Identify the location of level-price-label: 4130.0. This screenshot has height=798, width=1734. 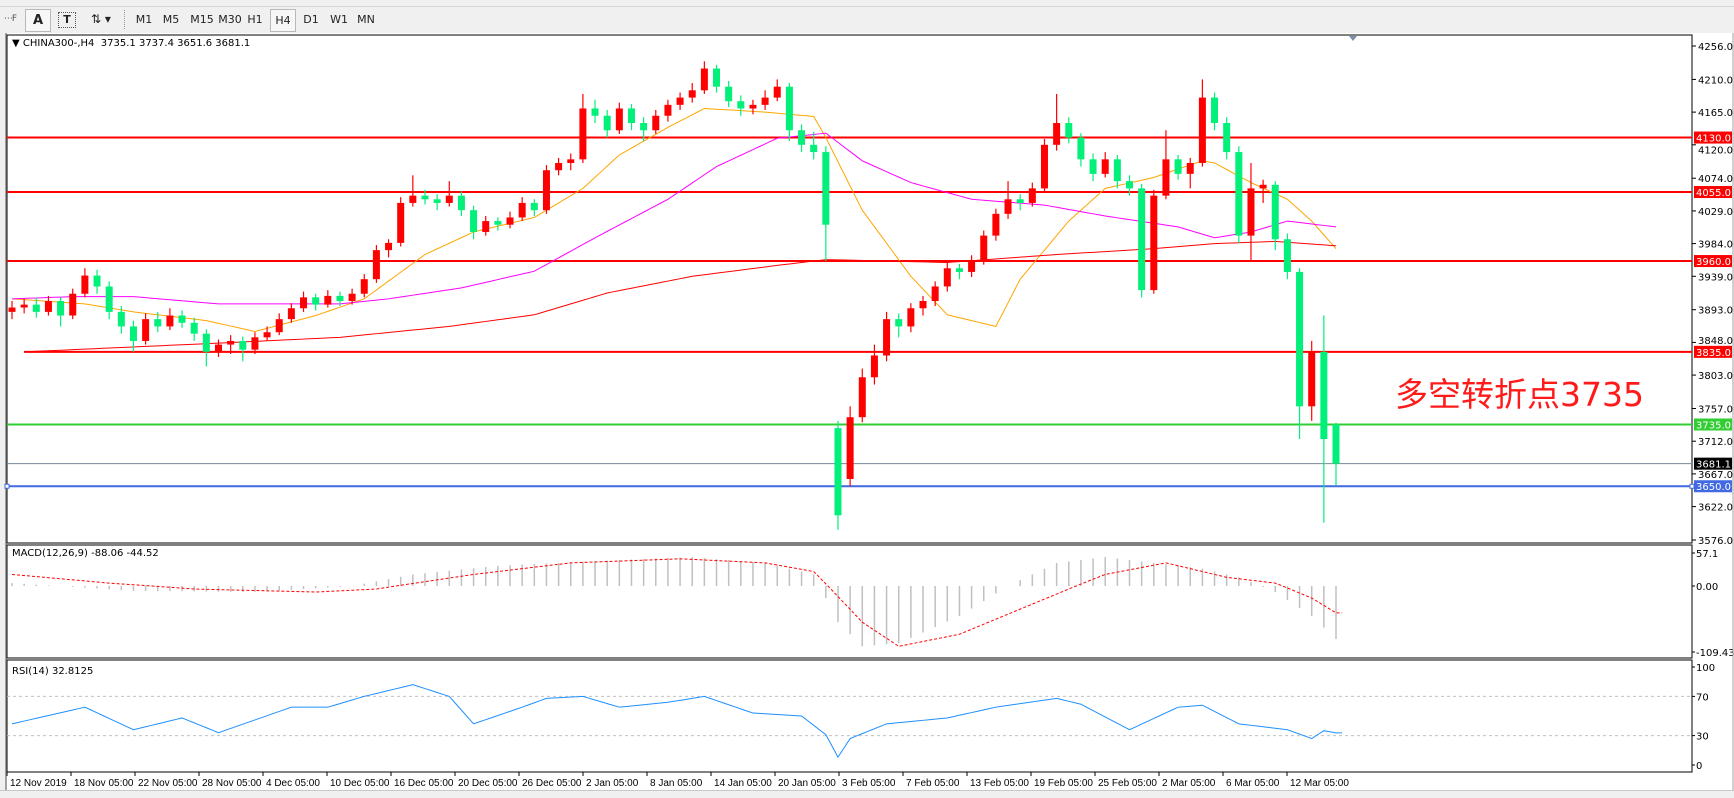
(1713, 139).